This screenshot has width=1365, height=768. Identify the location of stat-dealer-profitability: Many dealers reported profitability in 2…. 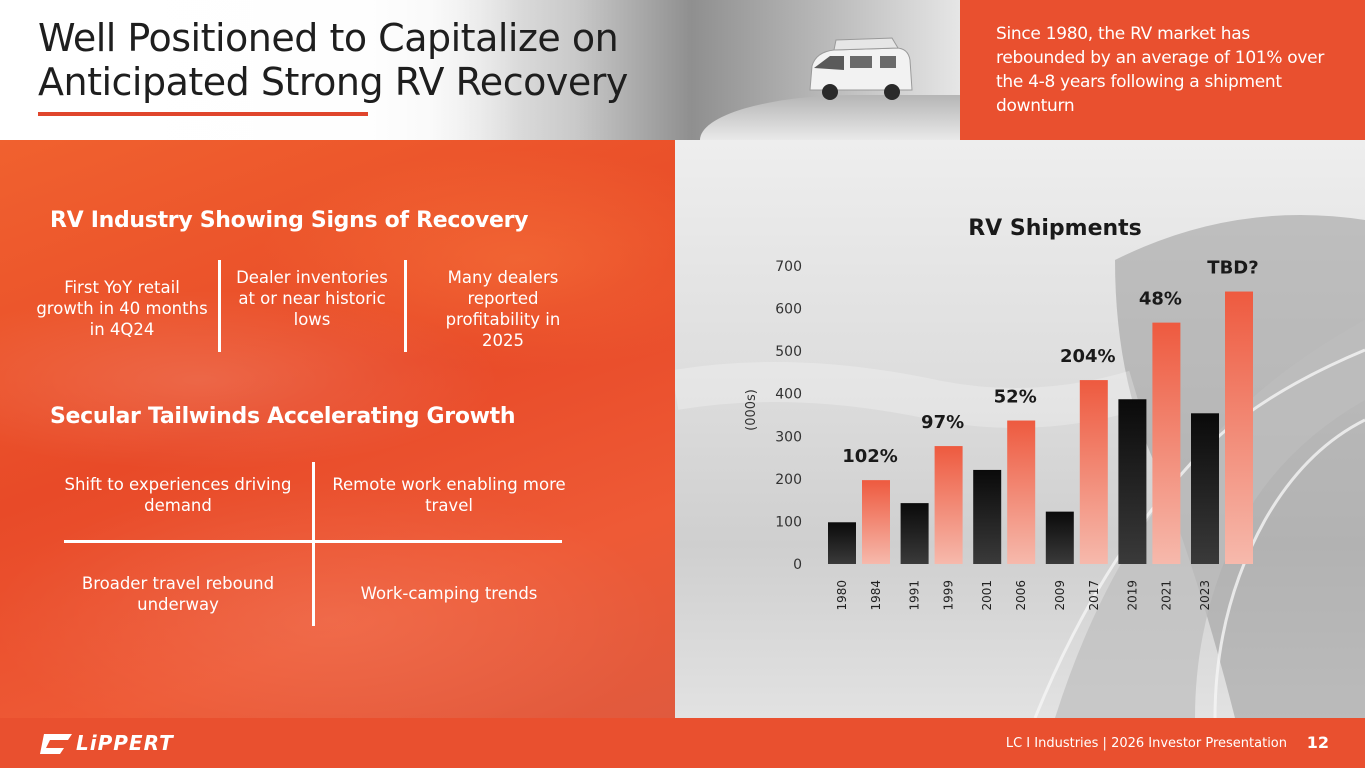
(503, 309).